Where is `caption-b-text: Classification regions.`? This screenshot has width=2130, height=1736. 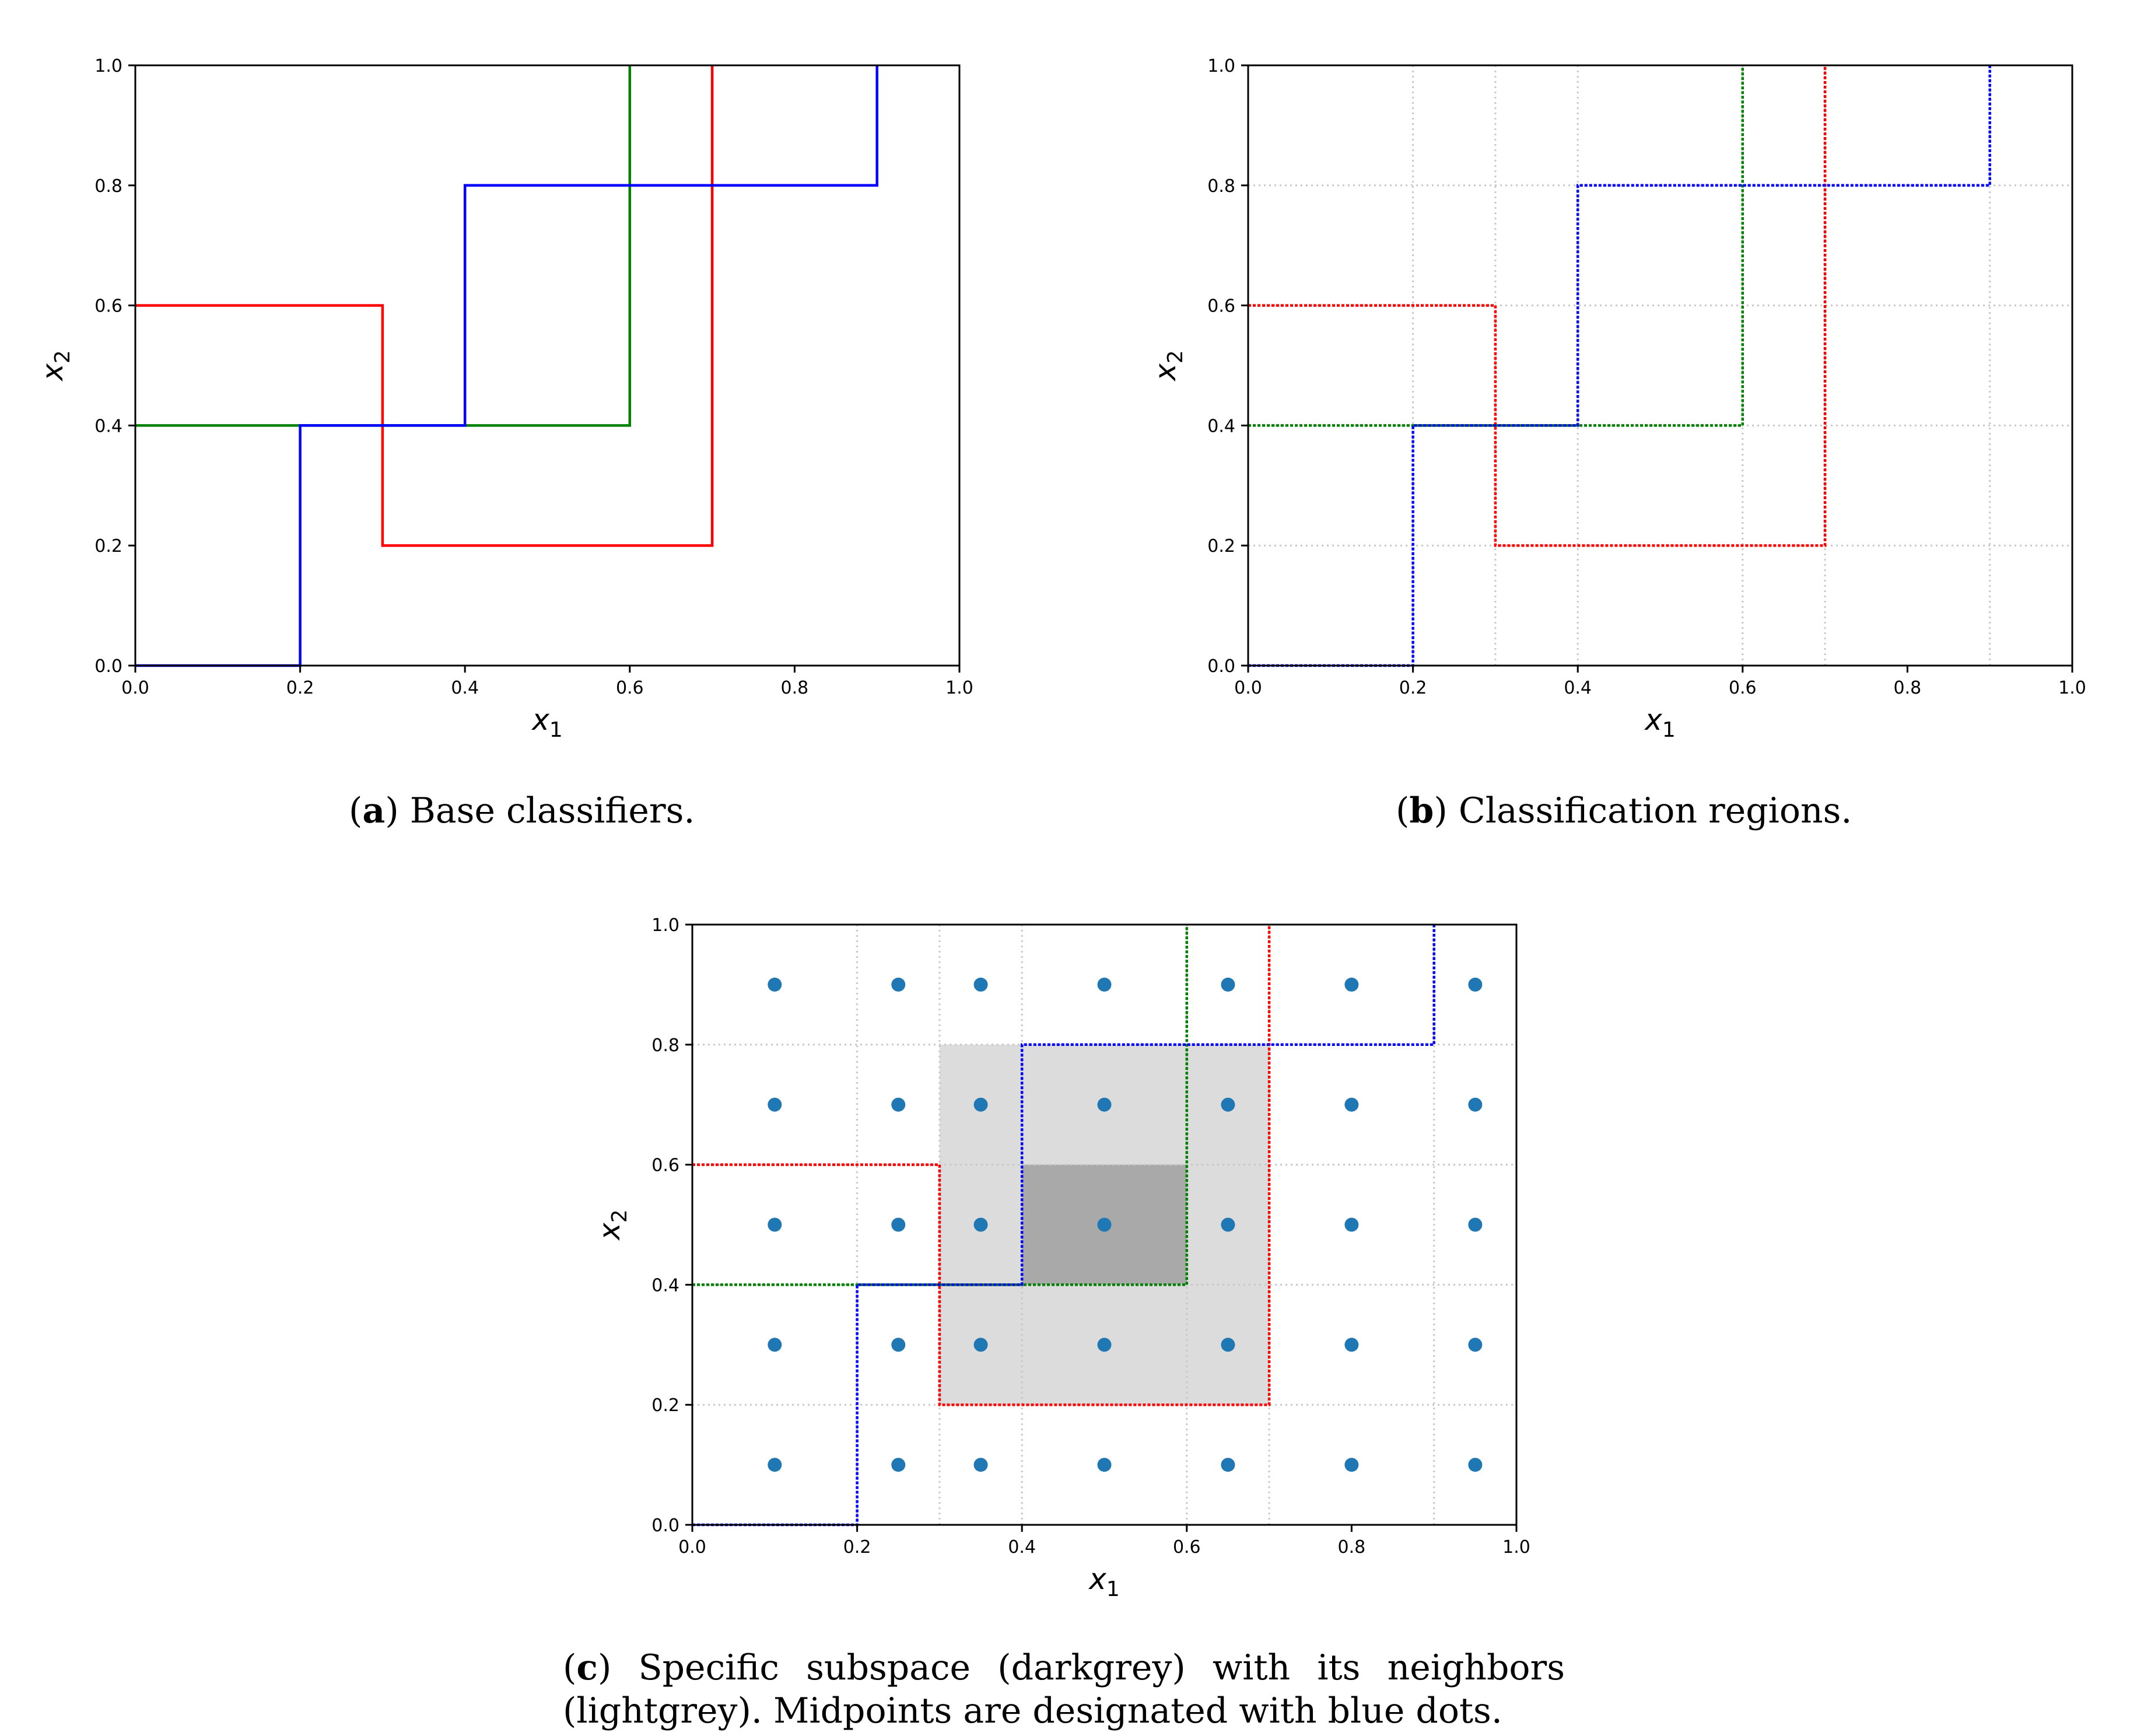
caption-b-text: Classification regions. is located at coordinates (1655, 810).